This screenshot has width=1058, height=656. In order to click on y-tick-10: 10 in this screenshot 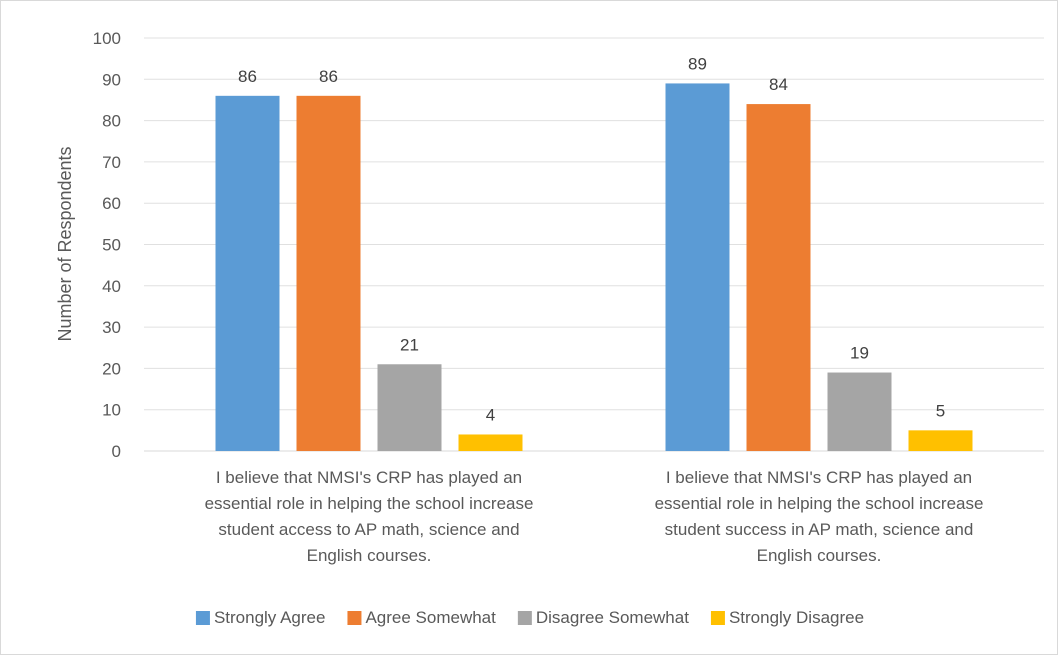, I will do `click(111, 410)`.